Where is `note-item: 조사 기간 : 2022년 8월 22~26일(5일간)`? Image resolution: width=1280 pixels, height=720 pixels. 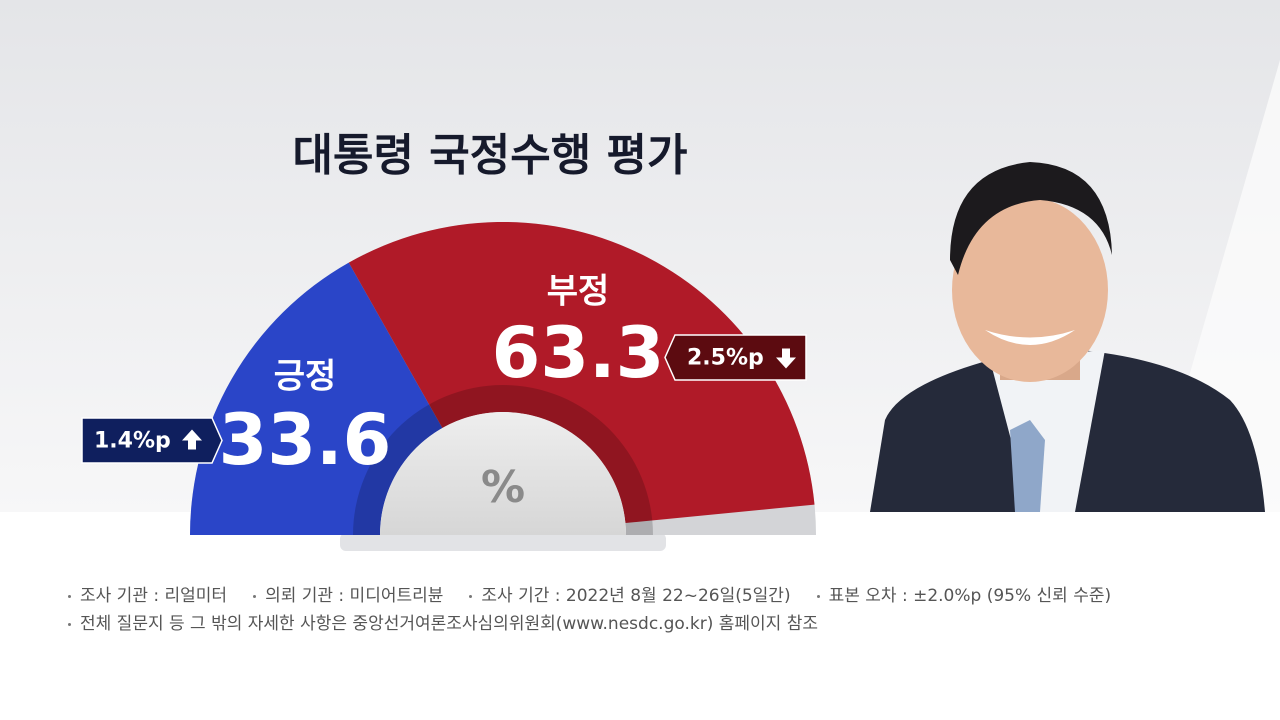 note-item: 조사 기간 : 2022년 8월 22~26일(5일간) is located at coordinates (630, 596).